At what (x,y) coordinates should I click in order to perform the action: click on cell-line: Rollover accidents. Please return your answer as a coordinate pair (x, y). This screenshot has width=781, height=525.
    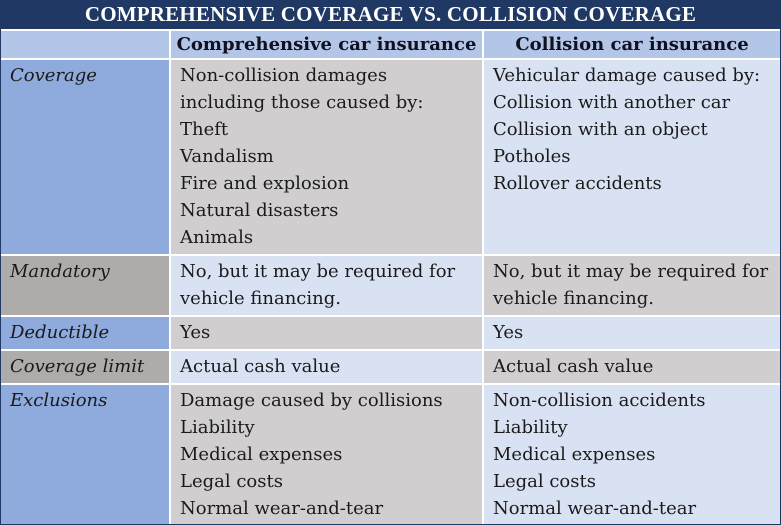
    Looking at the image, I should click on (577, 183).